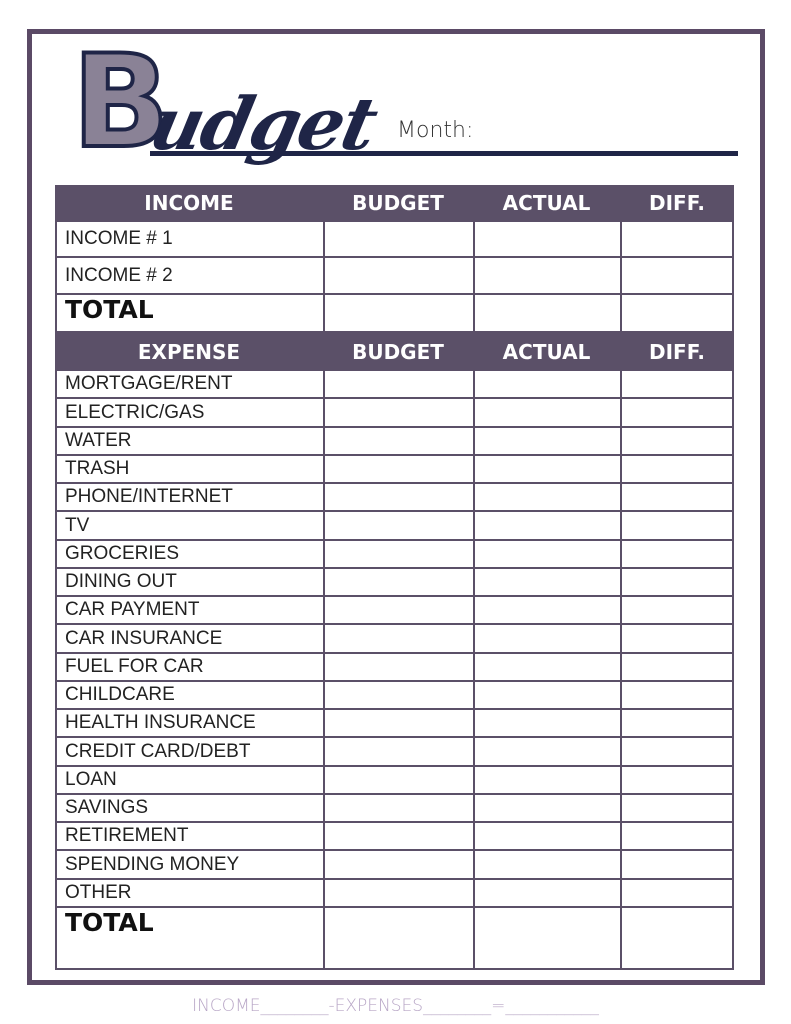 The width and height of the screenshot is (791, 1024). Describe the element at coordinates (190, 442) in the screenshot. I see `row-label-cell: WATER` at that location.